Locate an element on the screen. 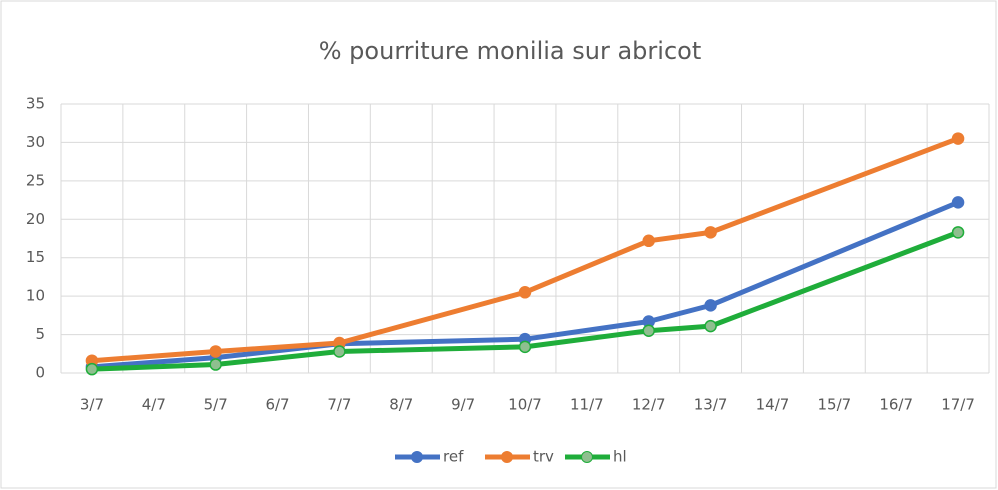  y-tick-label: 25 is located at coordinates (35, 180).